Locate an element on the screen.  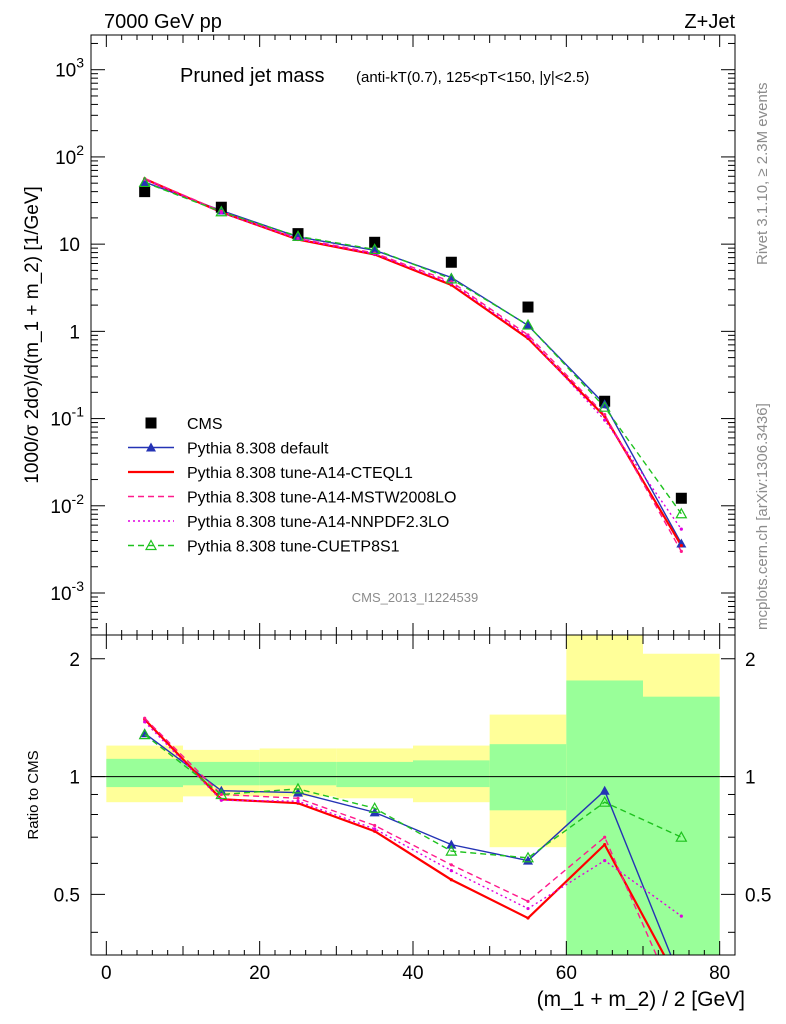
main-y-tick-label: 10⁻² is located at coordinates (67, 504).